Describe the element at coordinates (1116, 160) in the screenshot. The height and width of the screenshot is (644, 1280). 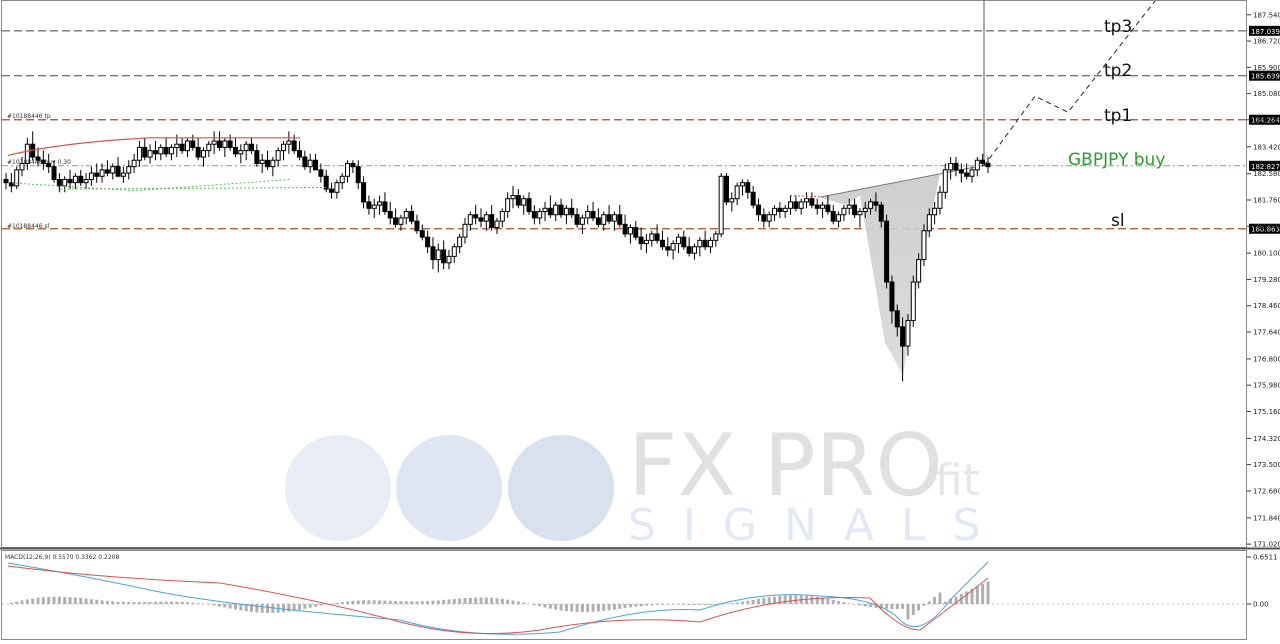
I see `entry-label: GBPJPY buy` at that location.